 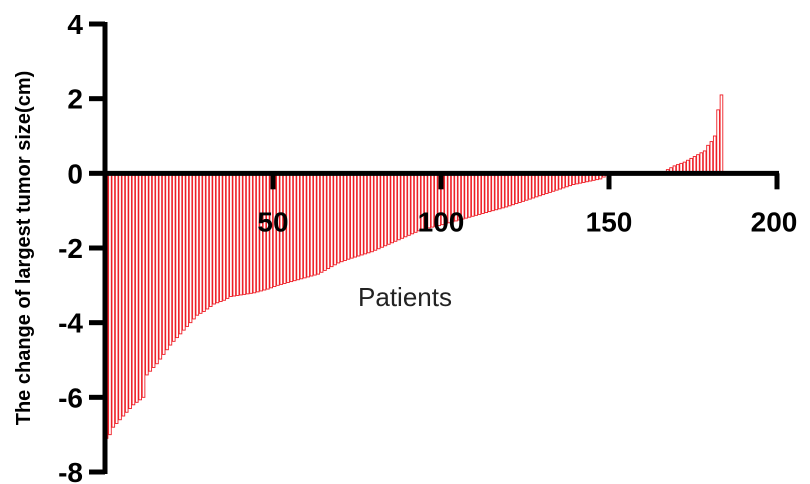 What do you see at coordinates (70, 248) in the screenshot?
I see `y-tick-label: -2` at bounding box center [70, 248].